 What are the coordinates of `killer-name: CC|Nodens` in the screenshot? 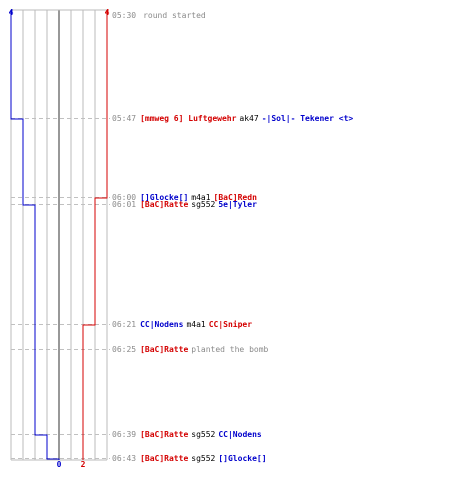 It's located at (162, 324).